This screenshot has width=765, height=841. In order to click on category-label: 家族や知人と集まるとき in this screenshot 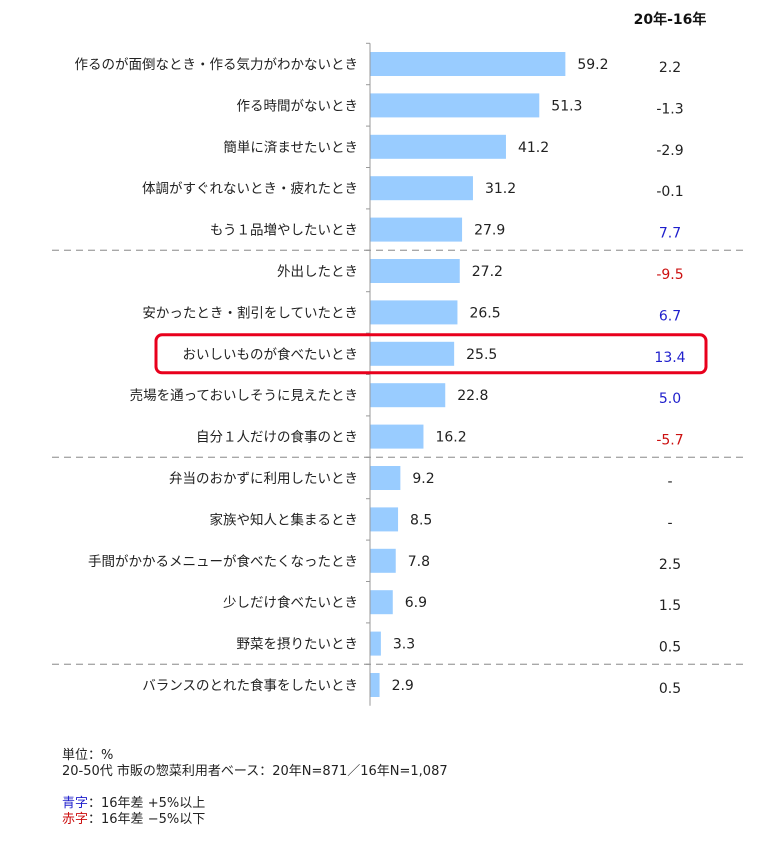, I will do `click(284, 519)`.